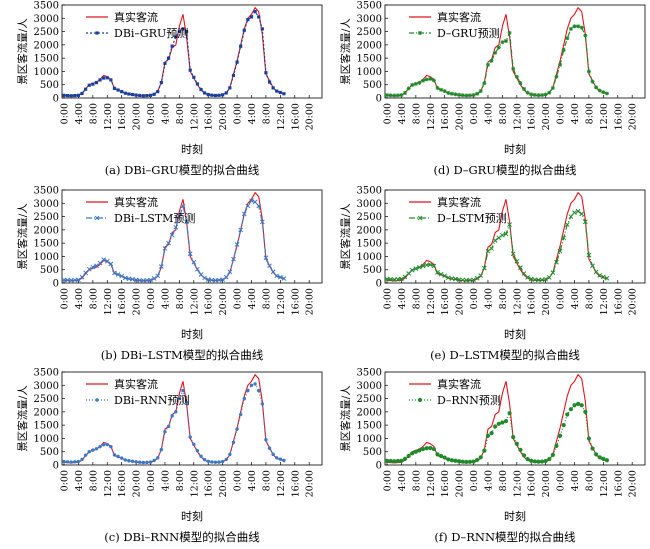 The image size is (650, 549). I want to click on legend-label-predicted: DBi–RNN预测, so click(151, 400).